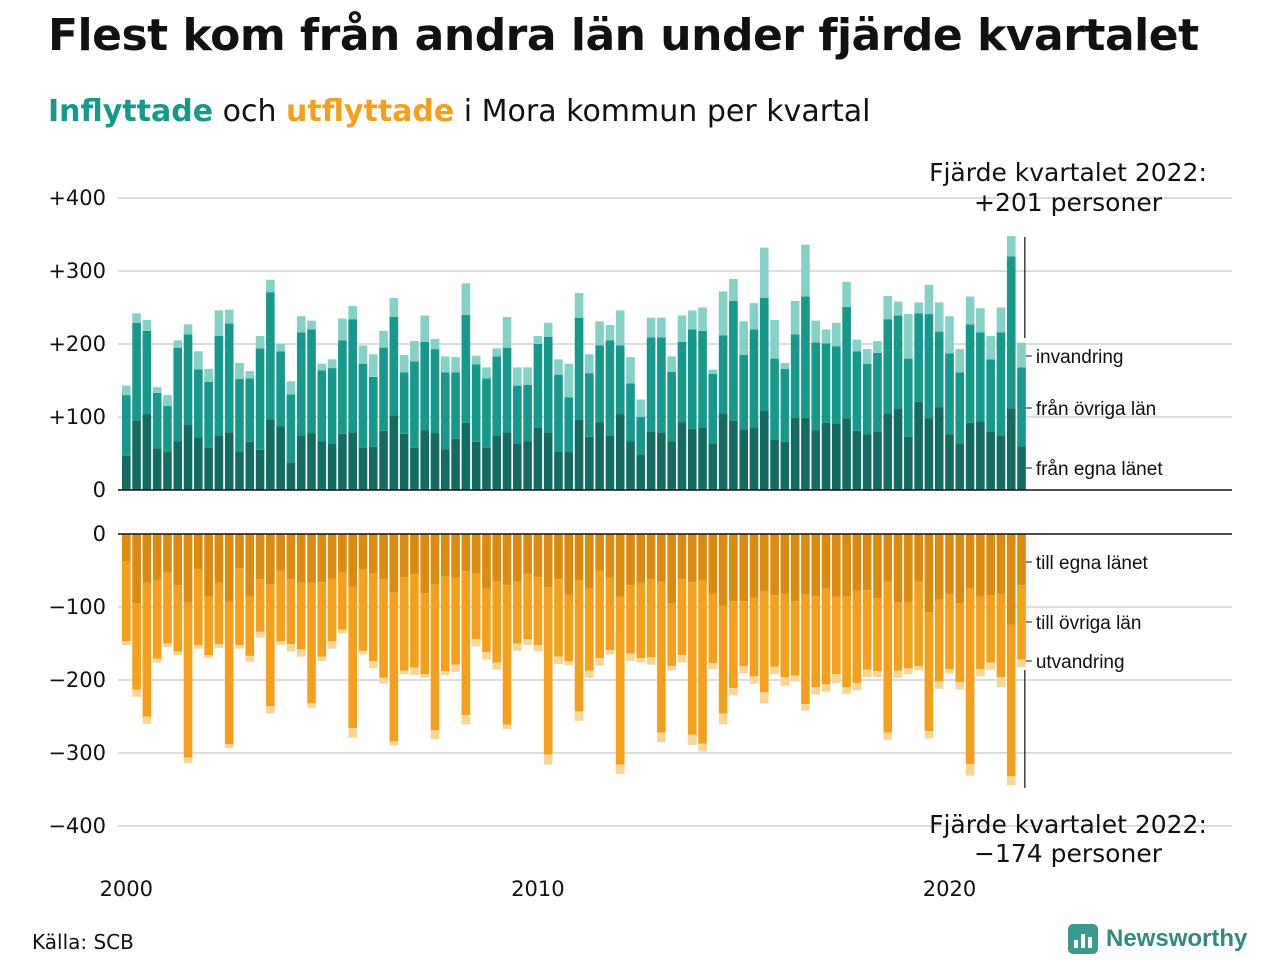 The image size is (1280, 960). Describe the element at coordinates (77, 271) in the screenshot. I see `inflow-y-tick-label: +300` at that location.